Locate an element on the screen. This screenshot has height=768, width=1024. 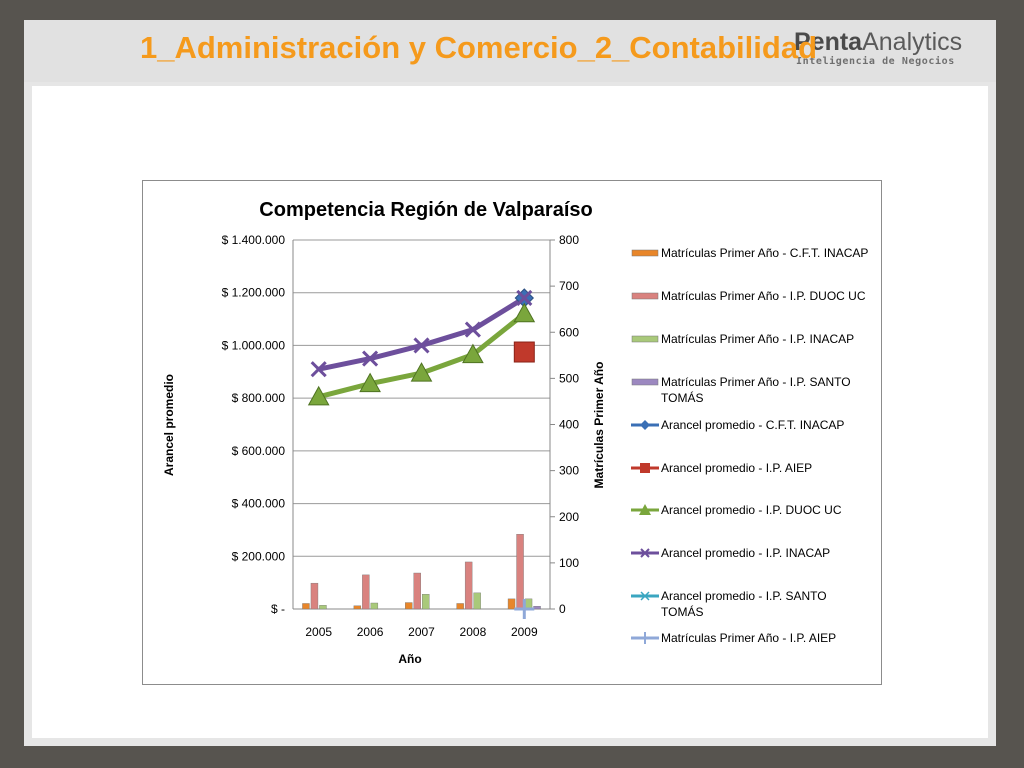
y2-tick-label: 200 is located at coordinates (569, 517).